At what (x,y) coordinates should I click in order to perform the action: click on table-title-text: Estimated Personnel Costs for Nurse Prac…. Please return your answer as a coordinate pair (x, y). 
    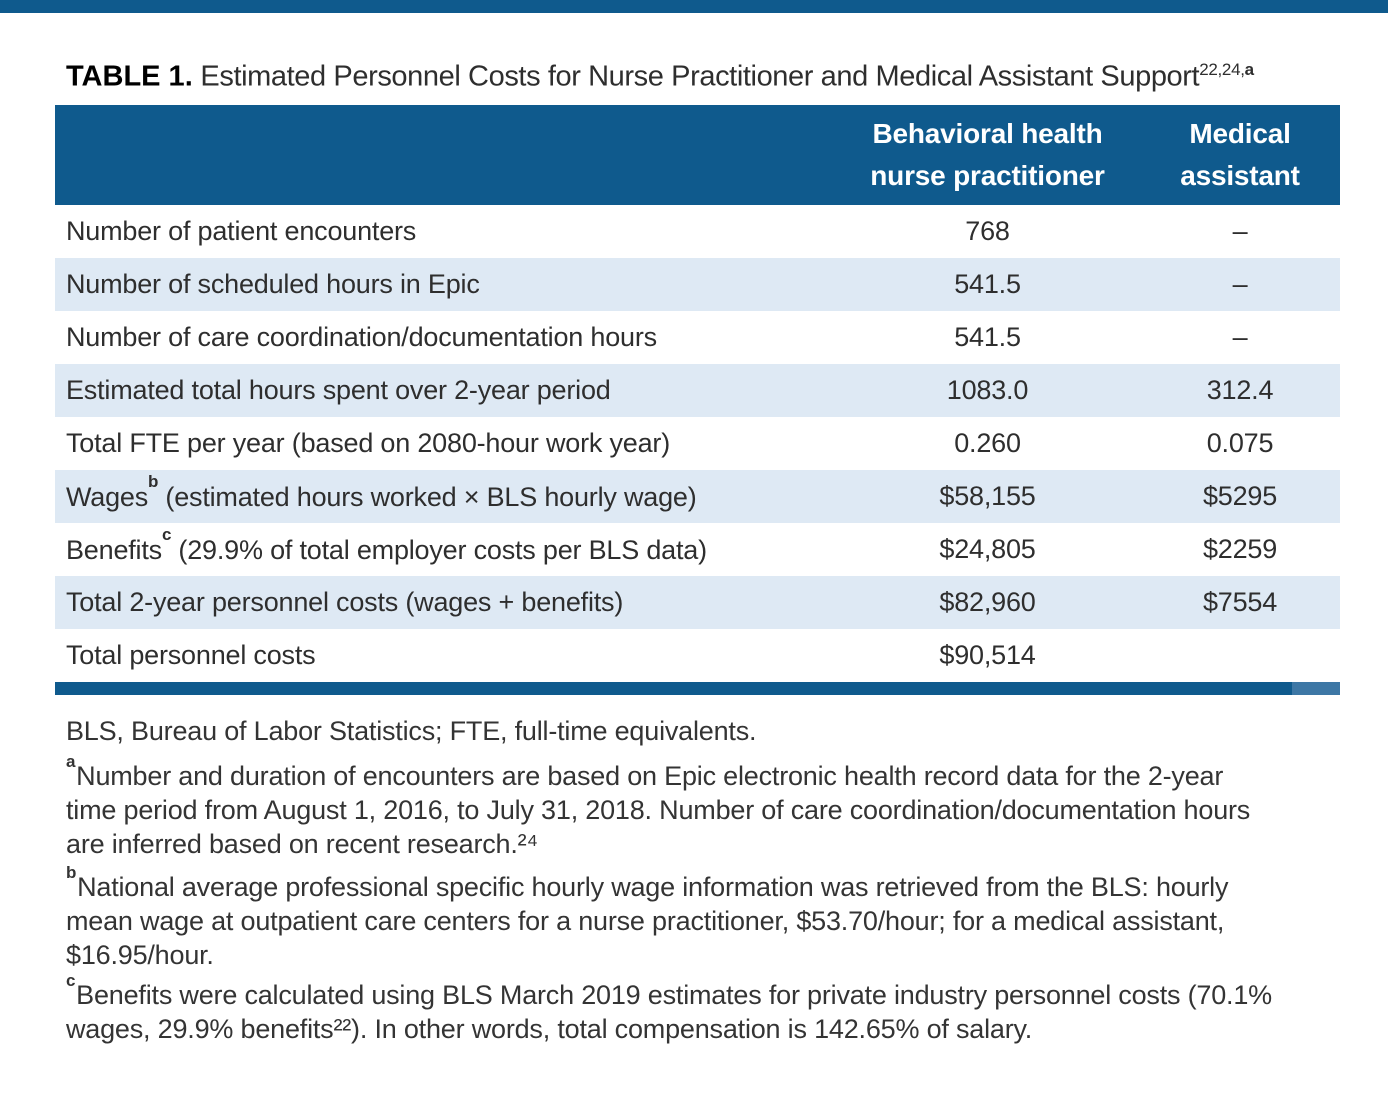
    Looking at the image, I should click on (696, 76).